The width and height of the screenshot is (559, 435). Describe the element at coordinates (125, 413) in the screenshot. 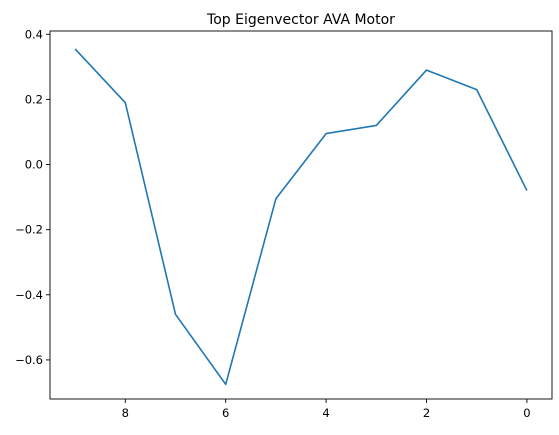

I see `x-tick-label: 8` at that location.